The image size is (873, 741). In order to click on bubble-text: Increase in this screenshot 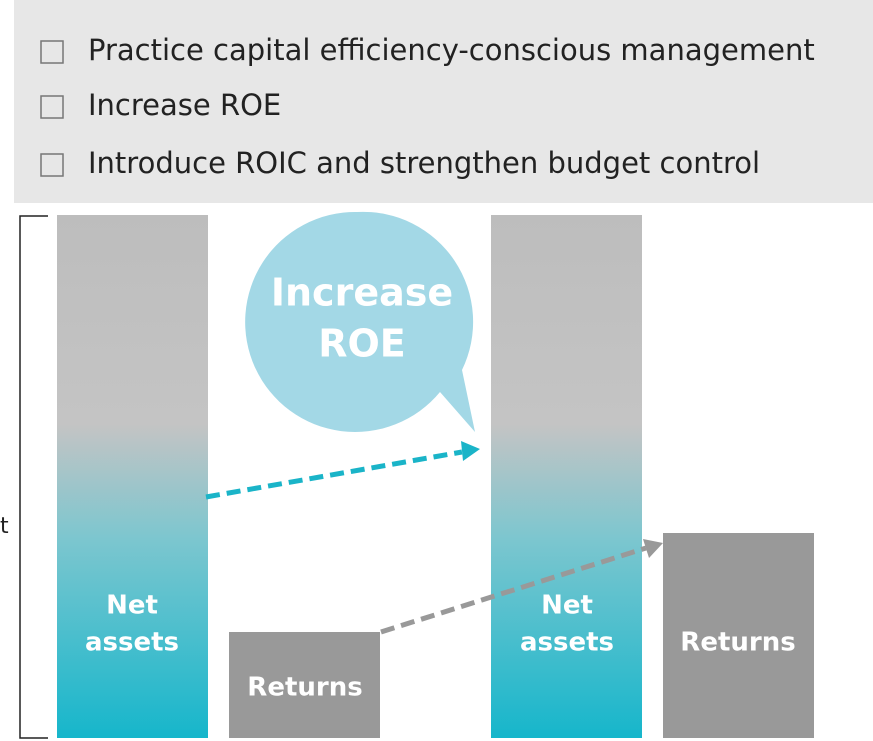, I will do `click(362, 293)`.